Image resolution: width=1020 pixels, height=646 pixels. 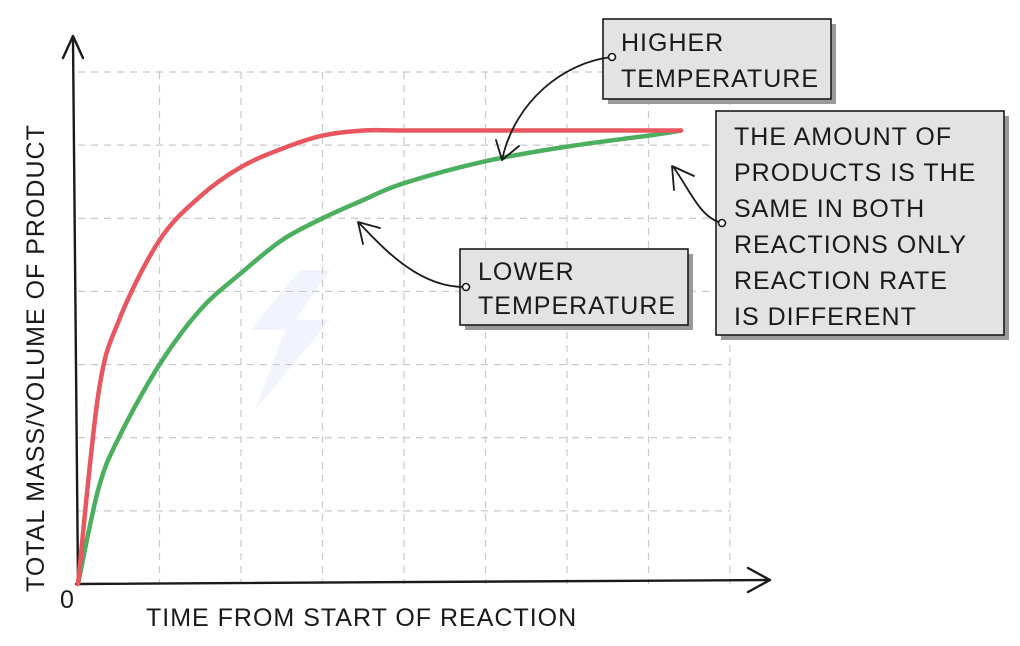 What do you see at coordinates (825, 317) in the screenshot?
I see `callout-same-line-6: IS DIFFERENT` at bounding box center [825, 317].